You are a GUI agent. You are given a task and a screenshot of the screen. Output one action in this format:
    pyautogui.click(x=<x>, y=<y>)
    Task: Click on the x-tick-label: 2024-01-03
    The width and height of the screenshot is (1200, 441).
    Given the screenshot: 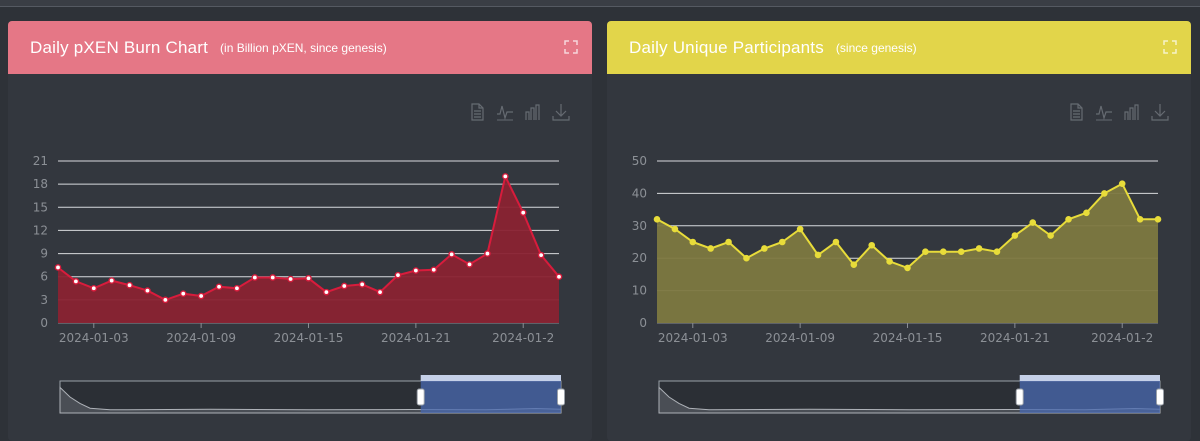 What is the action you would take?
    pyautogui.click(x=693, y=338)
    